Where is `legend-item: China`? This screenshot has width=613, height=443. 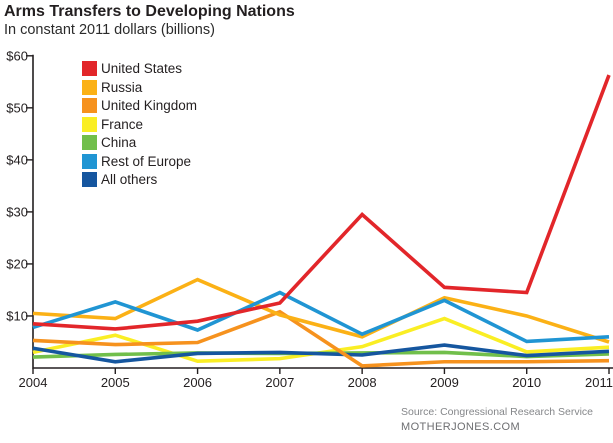 legend-item: China is located at coordinates (139, 142).